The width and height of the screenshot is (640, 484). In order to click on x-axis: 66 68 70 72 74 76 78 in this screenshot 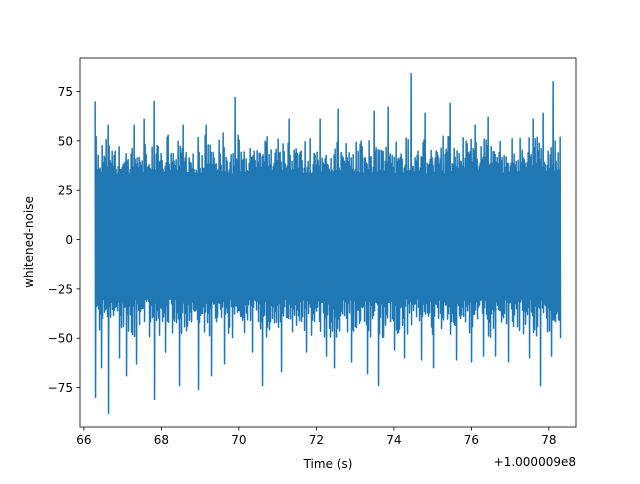, I will do `click(316, 437)`.